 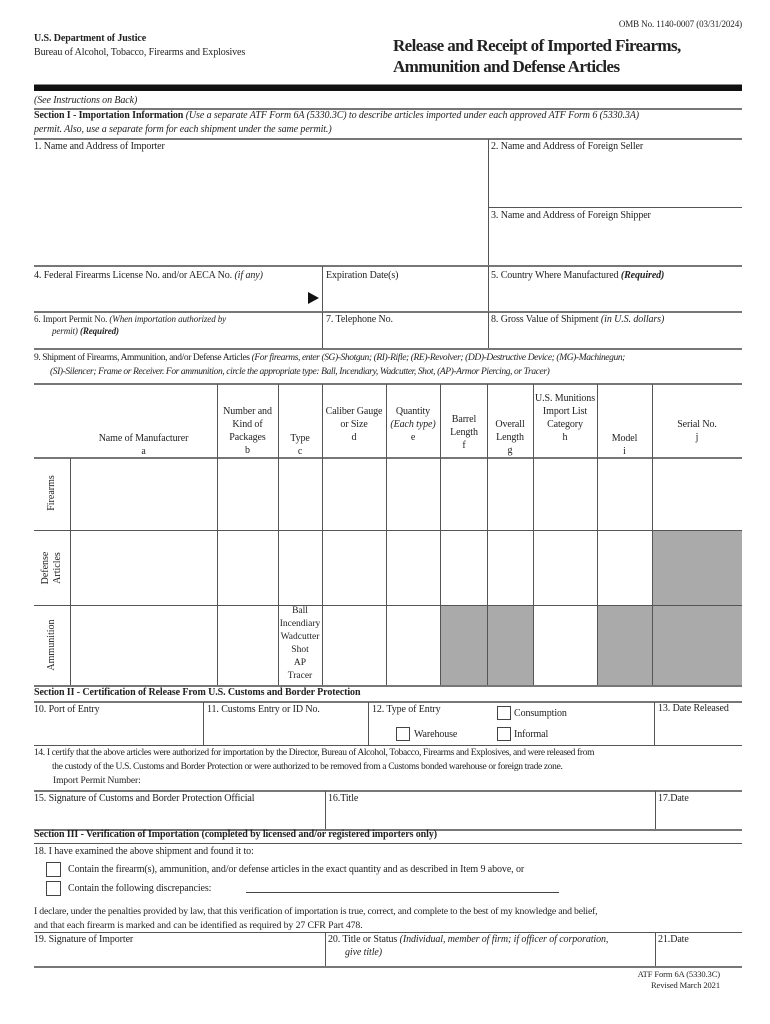 What do you see at coordinates (673, 798) in the screenshot?
I see `field-17-label: 17.Date` at bounding box center [673, 798].